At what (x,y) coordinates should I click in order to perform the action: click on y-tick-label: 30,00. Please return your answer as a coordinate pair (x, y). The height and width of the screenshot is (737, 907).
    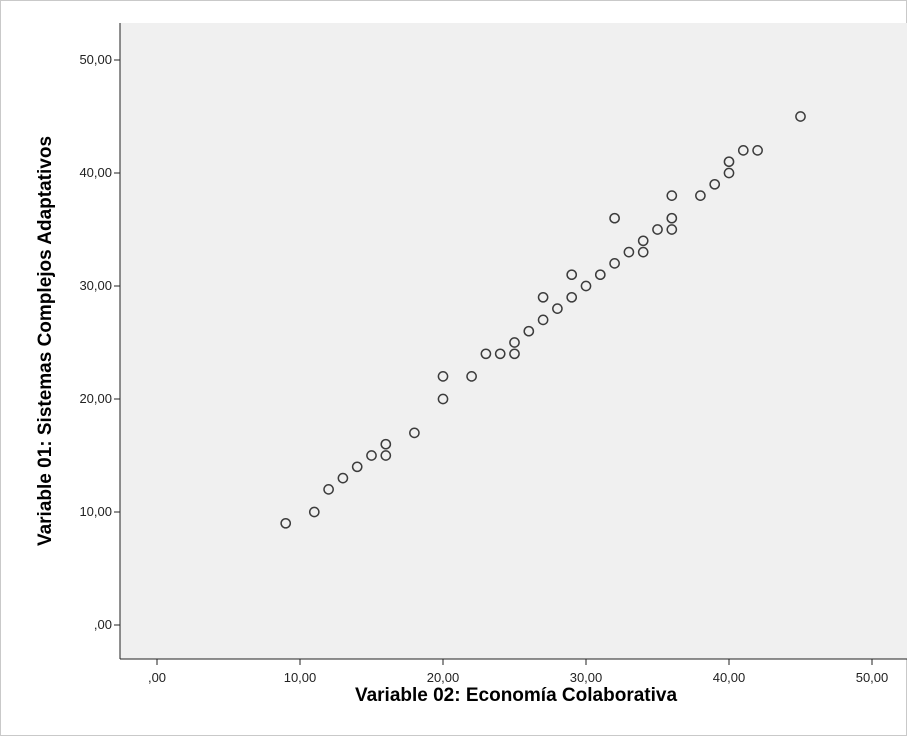
    Looking at the image, I should click on (95, 285).